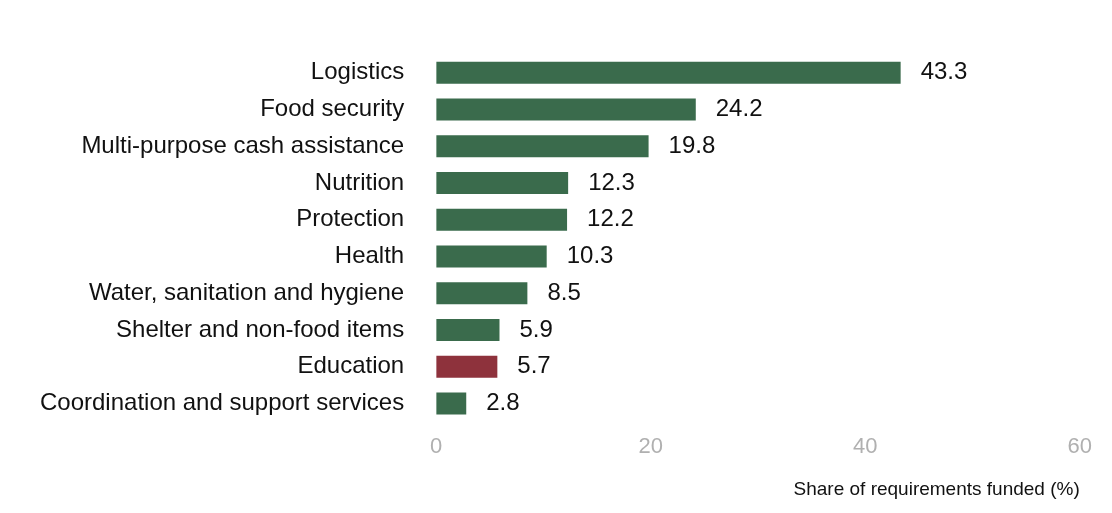  What do you see at coordinates (739, 108) in the screenshot?
I see `data-label: 24.2` at bounding box center [739, 108].